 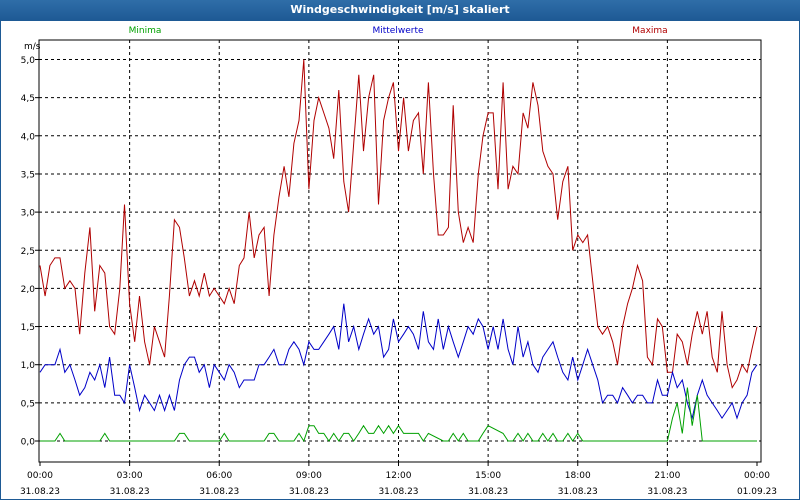 I want to click on y-tick-label: 2,0, so click(x=28, y=290).